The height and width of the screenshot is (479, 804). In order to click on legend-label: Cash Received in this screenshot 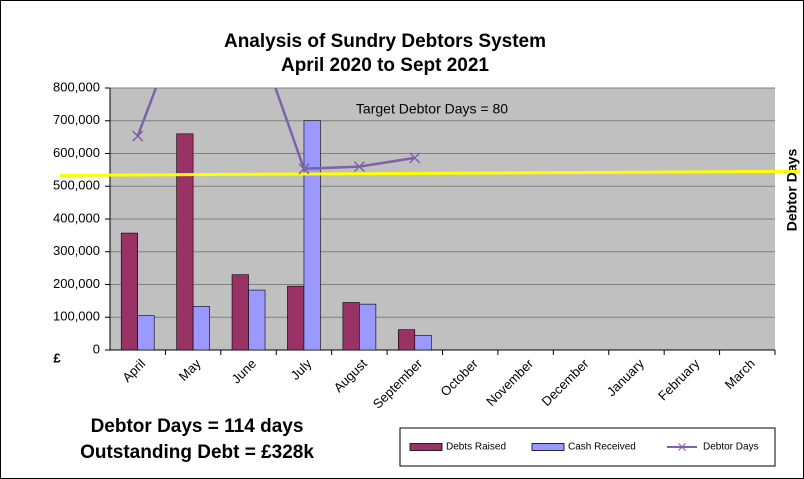, I will do `click(602, 447)`.